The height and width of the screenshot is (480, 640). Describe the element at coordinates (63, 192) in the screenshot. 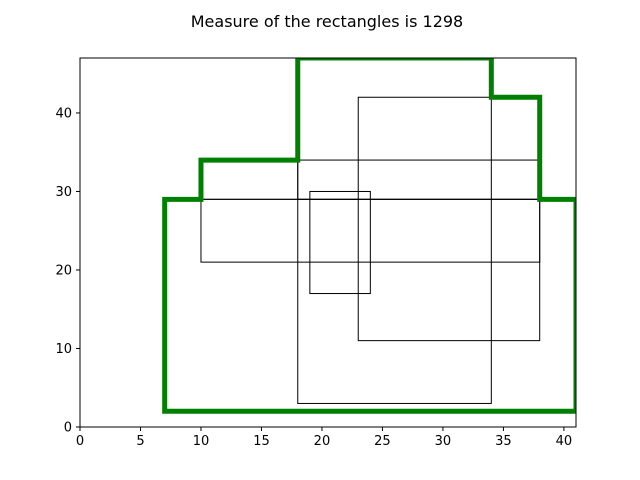

I see `y-tick-label: 30` at that location.